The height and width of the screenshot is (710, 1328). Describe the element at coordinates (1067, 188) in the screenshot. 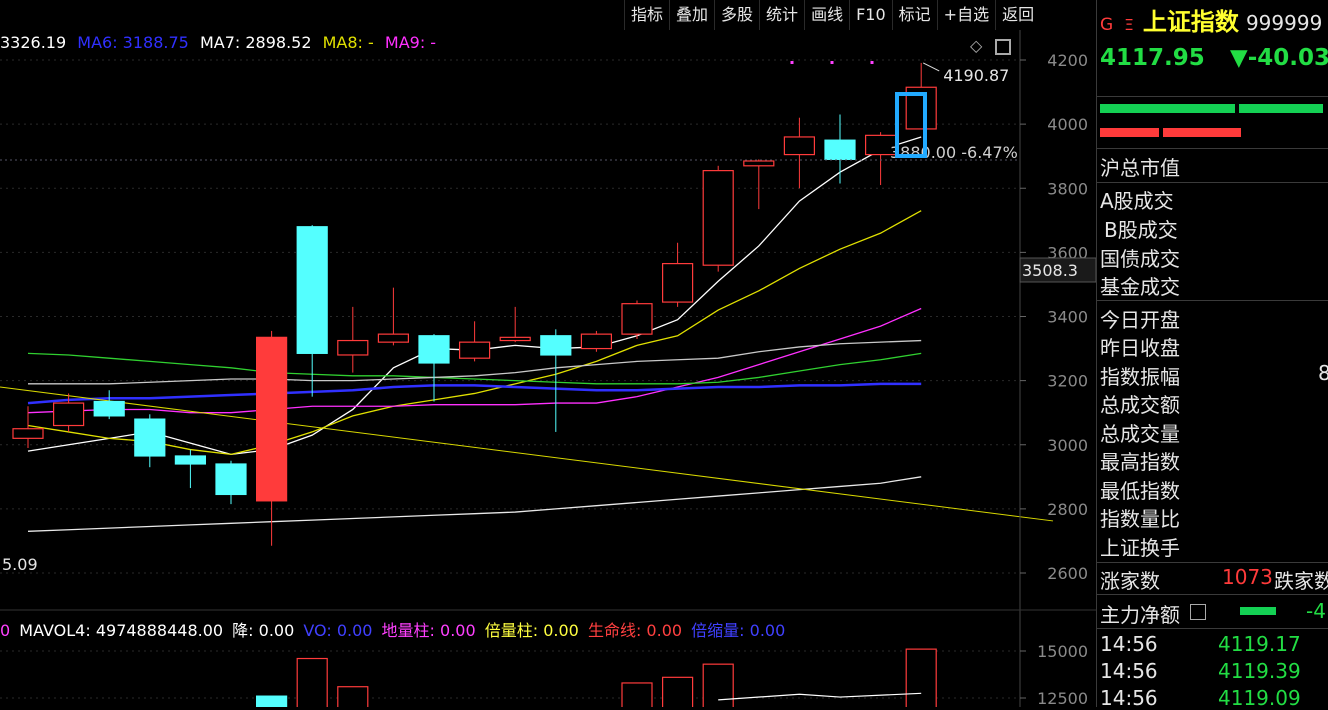

I see `y-tick-label: 3800` at that location.